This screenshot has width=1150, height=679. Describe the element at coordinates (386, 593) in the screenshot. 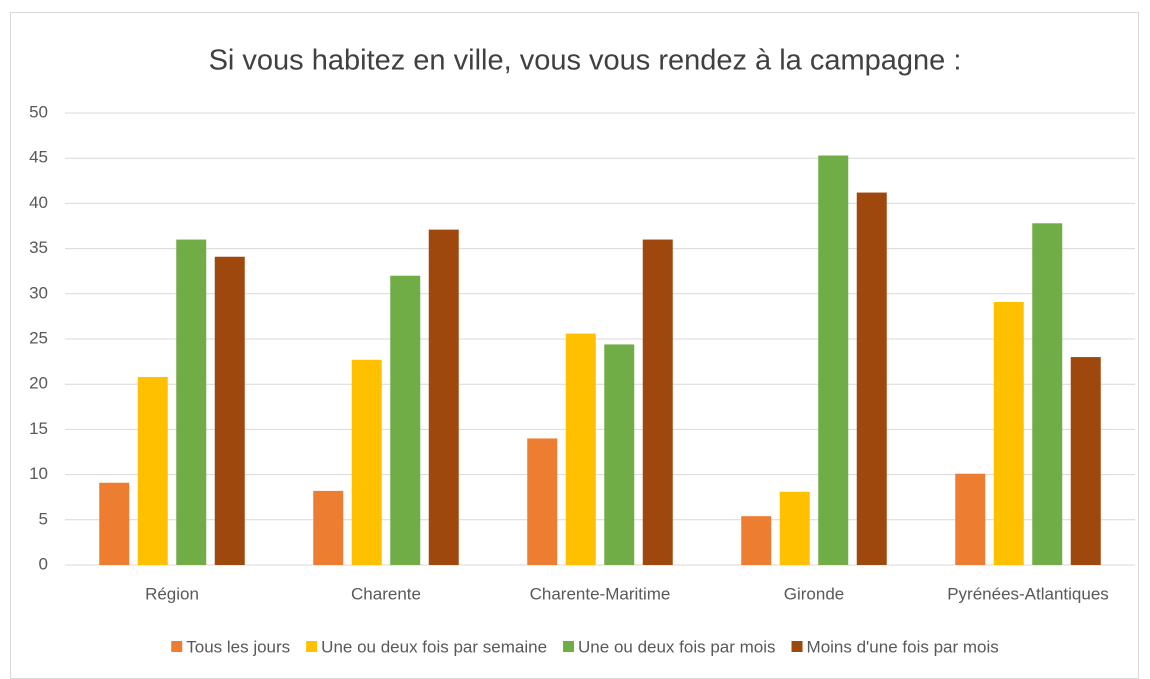

I see `x-tick-label: Charente` at that location.